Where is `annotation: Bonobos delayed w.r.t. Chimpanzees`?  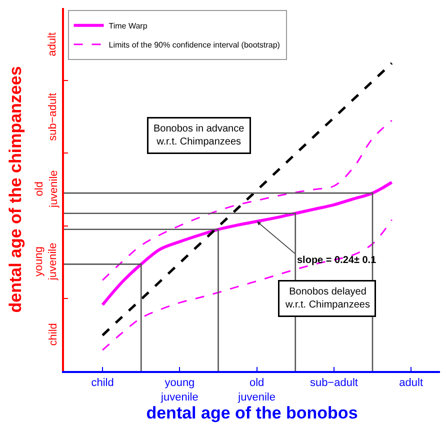
annotation: Bonobos delayed w.r.t. Chimpanzees is located at coordinates (327, 298).